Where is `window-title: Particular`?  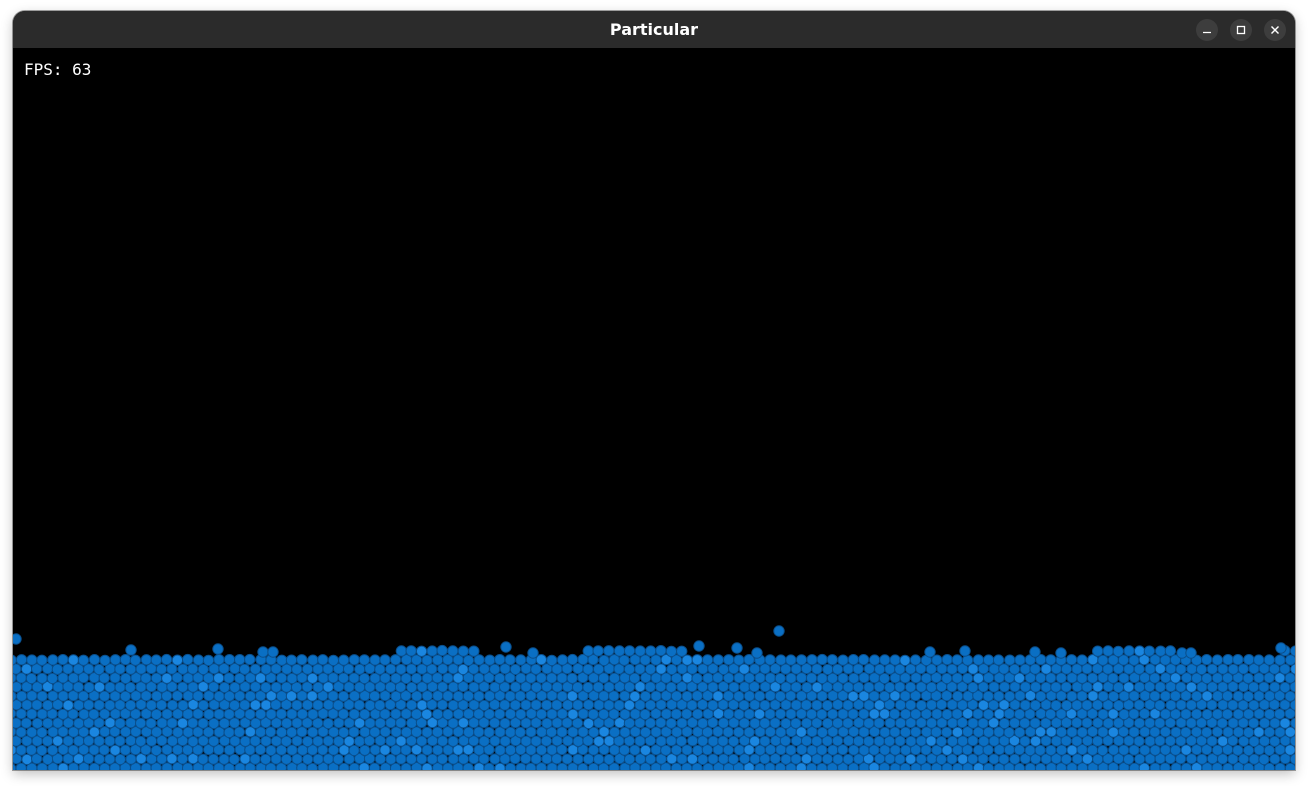 window-title: Particular is located at coordinates (654, 29).